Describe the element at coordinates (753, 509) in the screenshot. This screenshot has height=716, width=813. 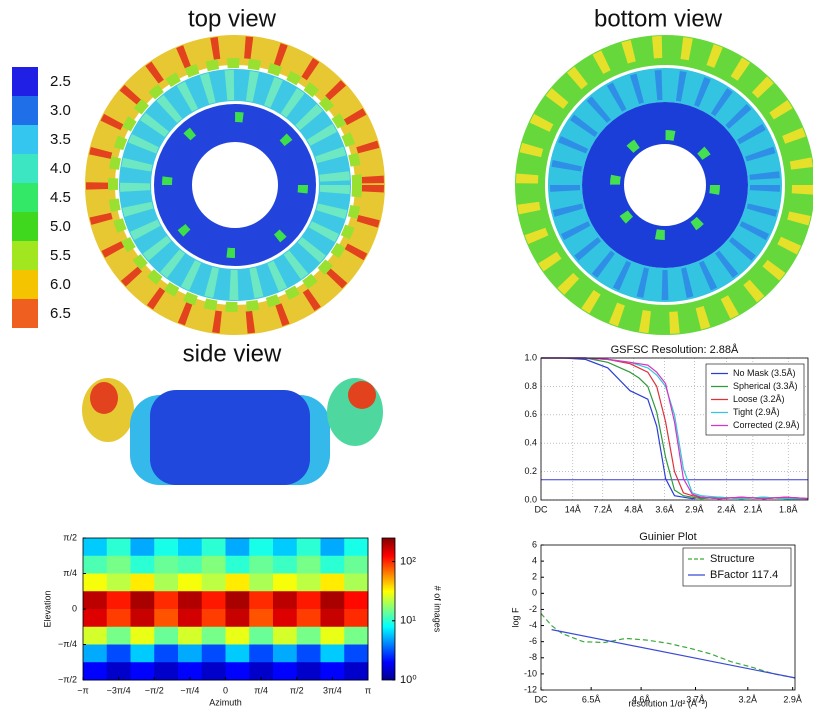
I see `x-tick-label: 2.1Å` at that location.